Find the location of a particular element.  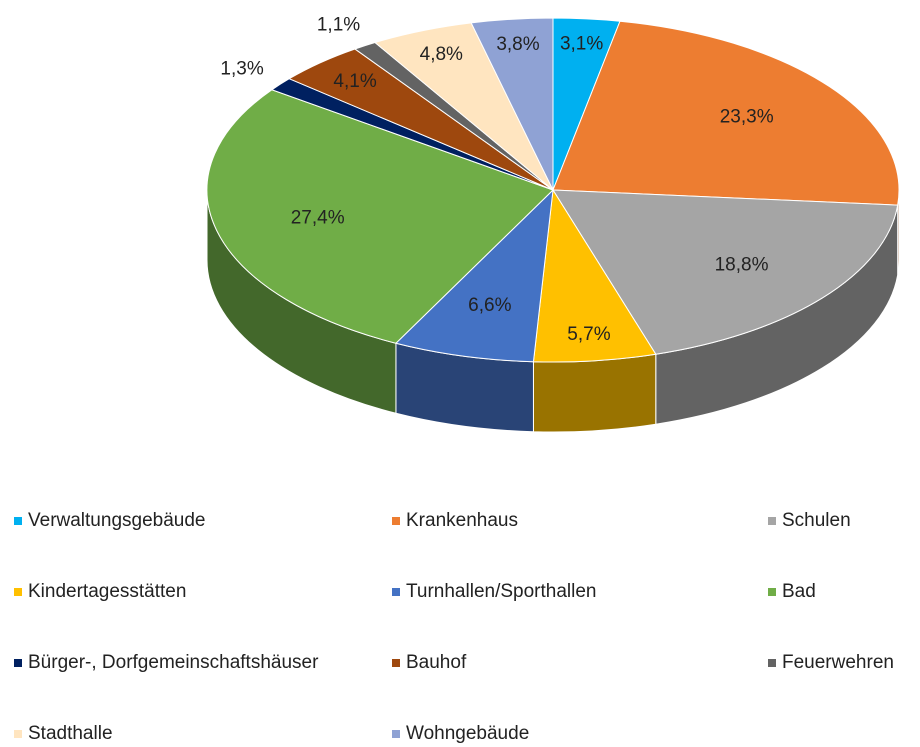

legend-label: Bauhof is located at coordinates (436, 662).